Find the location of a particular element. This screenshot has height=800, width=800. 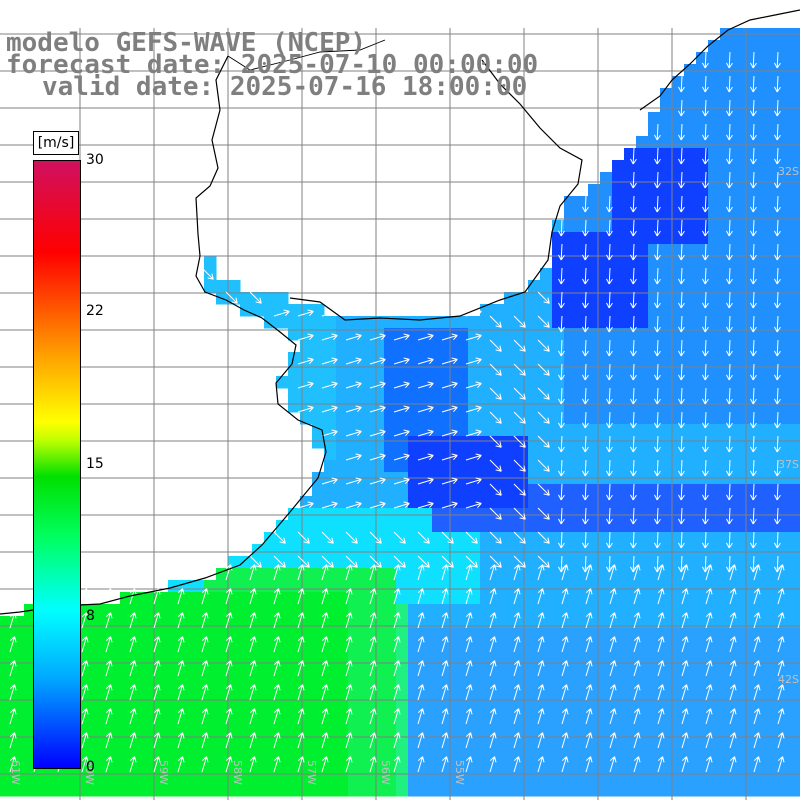

longitude-label: 61W is located at coordinates (15, 772).